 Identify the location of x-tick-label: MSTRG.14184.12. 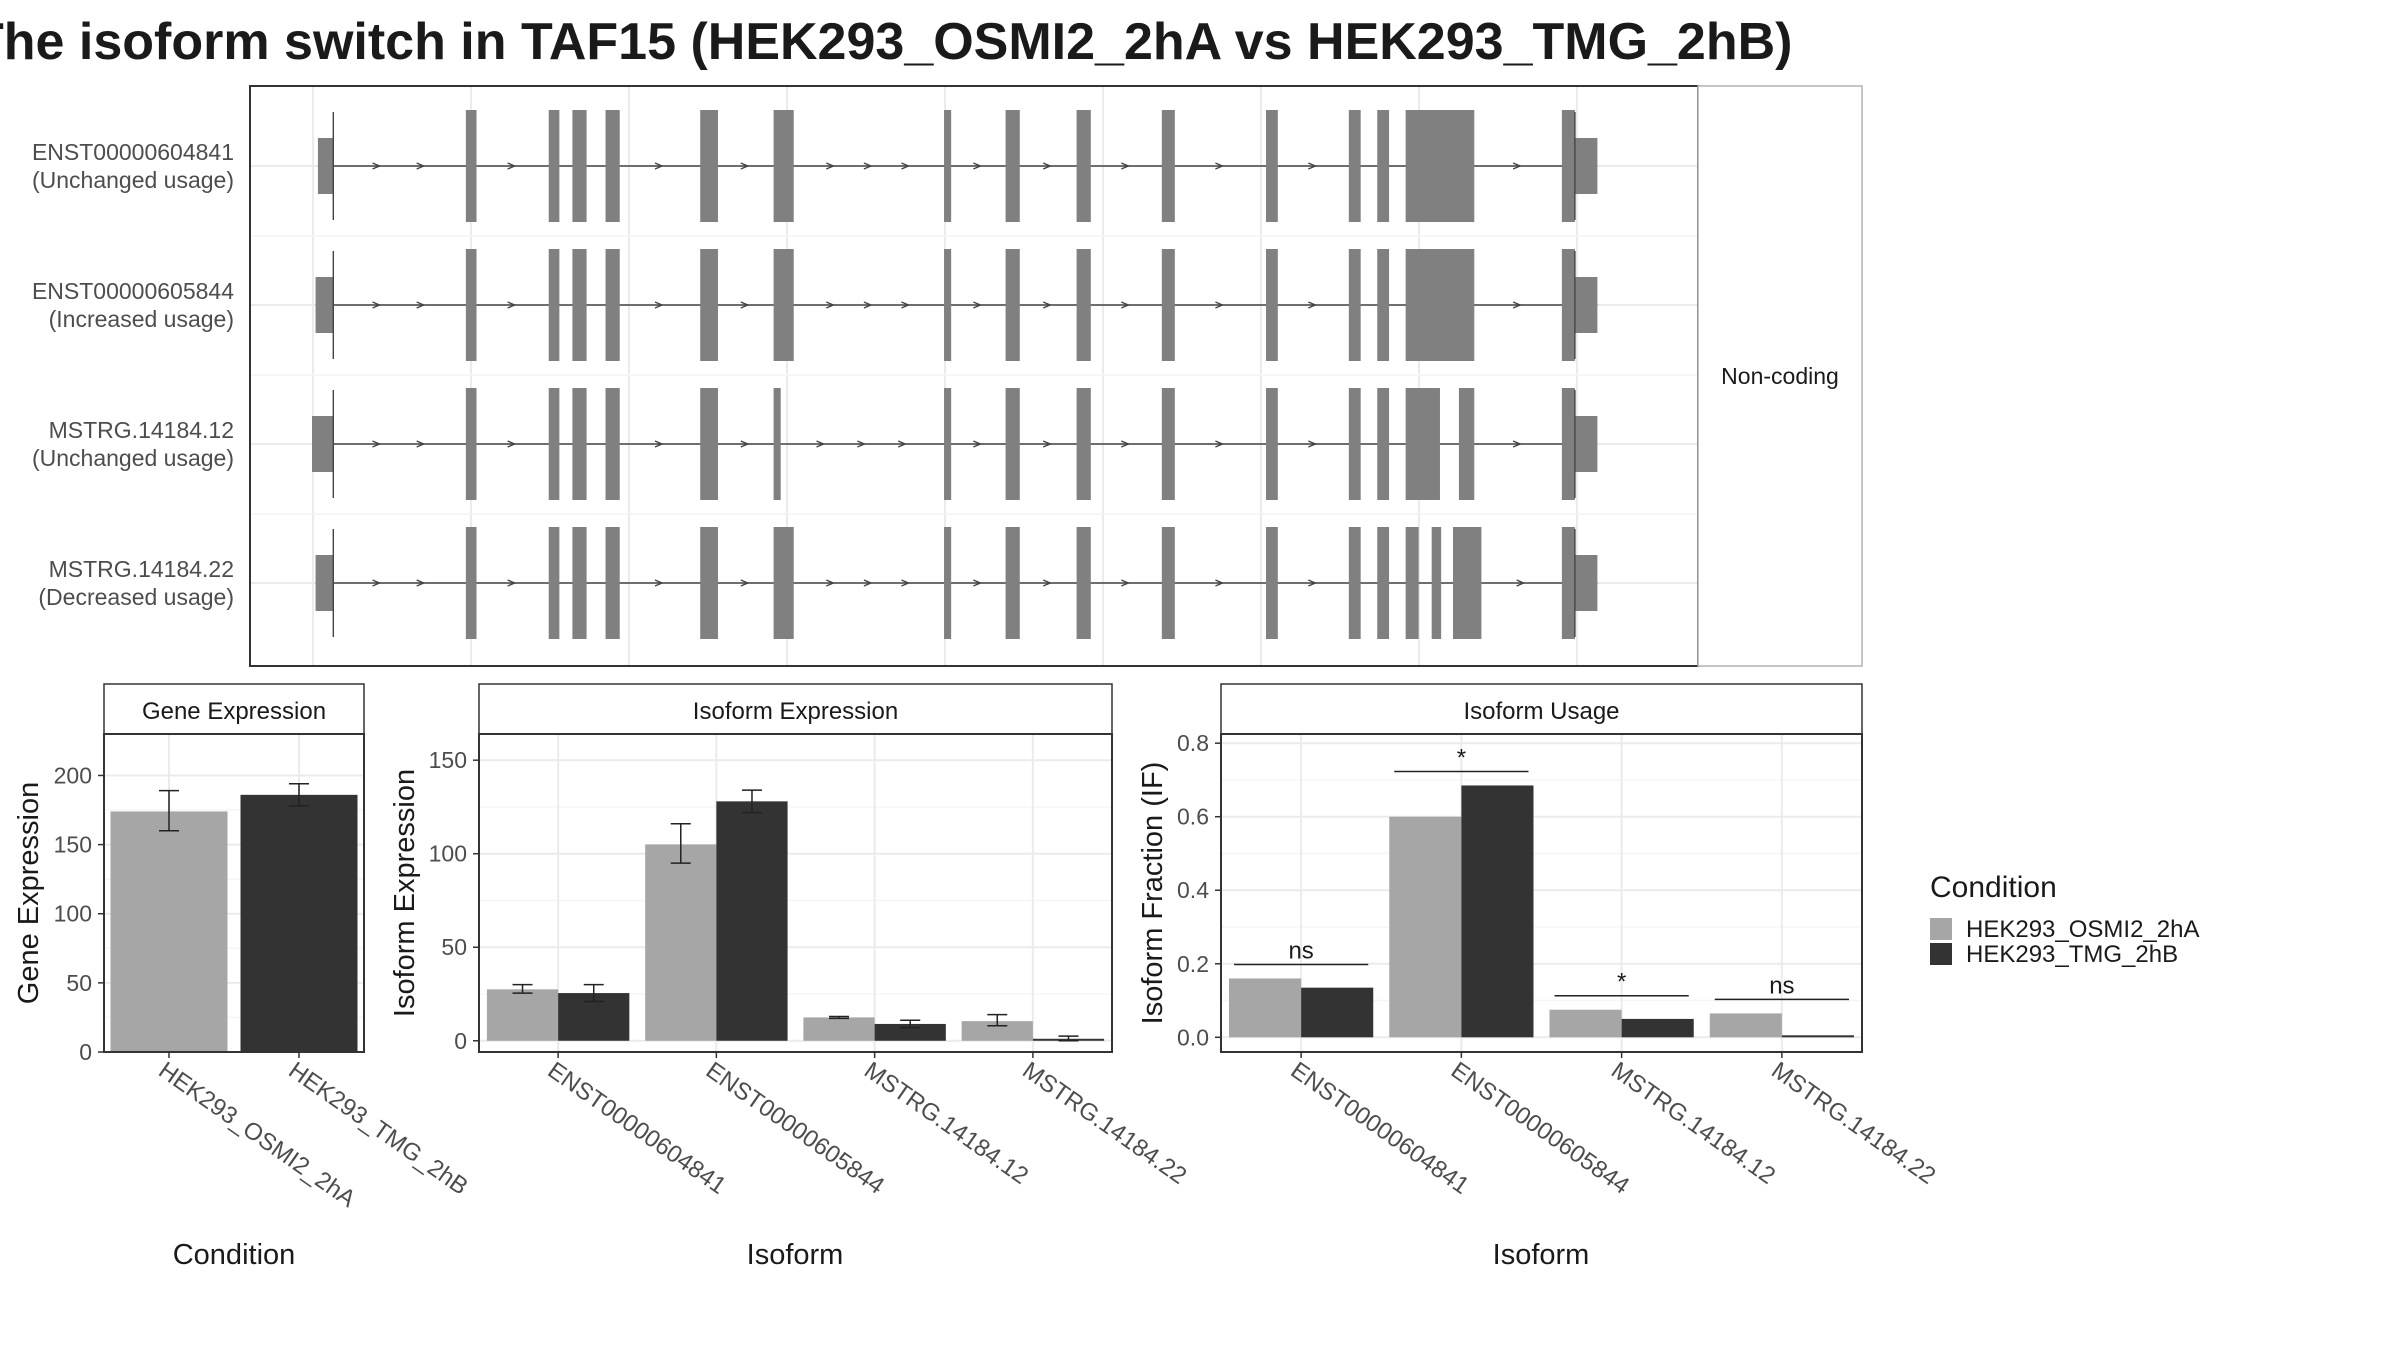
(946, 1123).